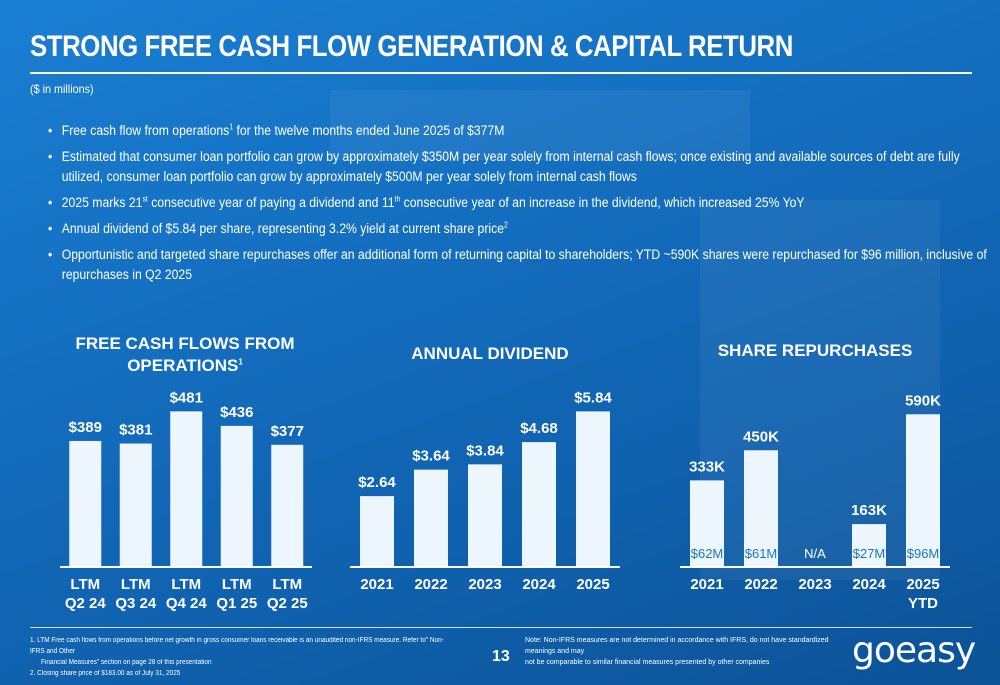 Image resolution: width=1000 pixels, height=685 pixels. Describe the element at coordinates (377, 482) in the screenshot. I see `chart-value-label: $2.64` at that location.